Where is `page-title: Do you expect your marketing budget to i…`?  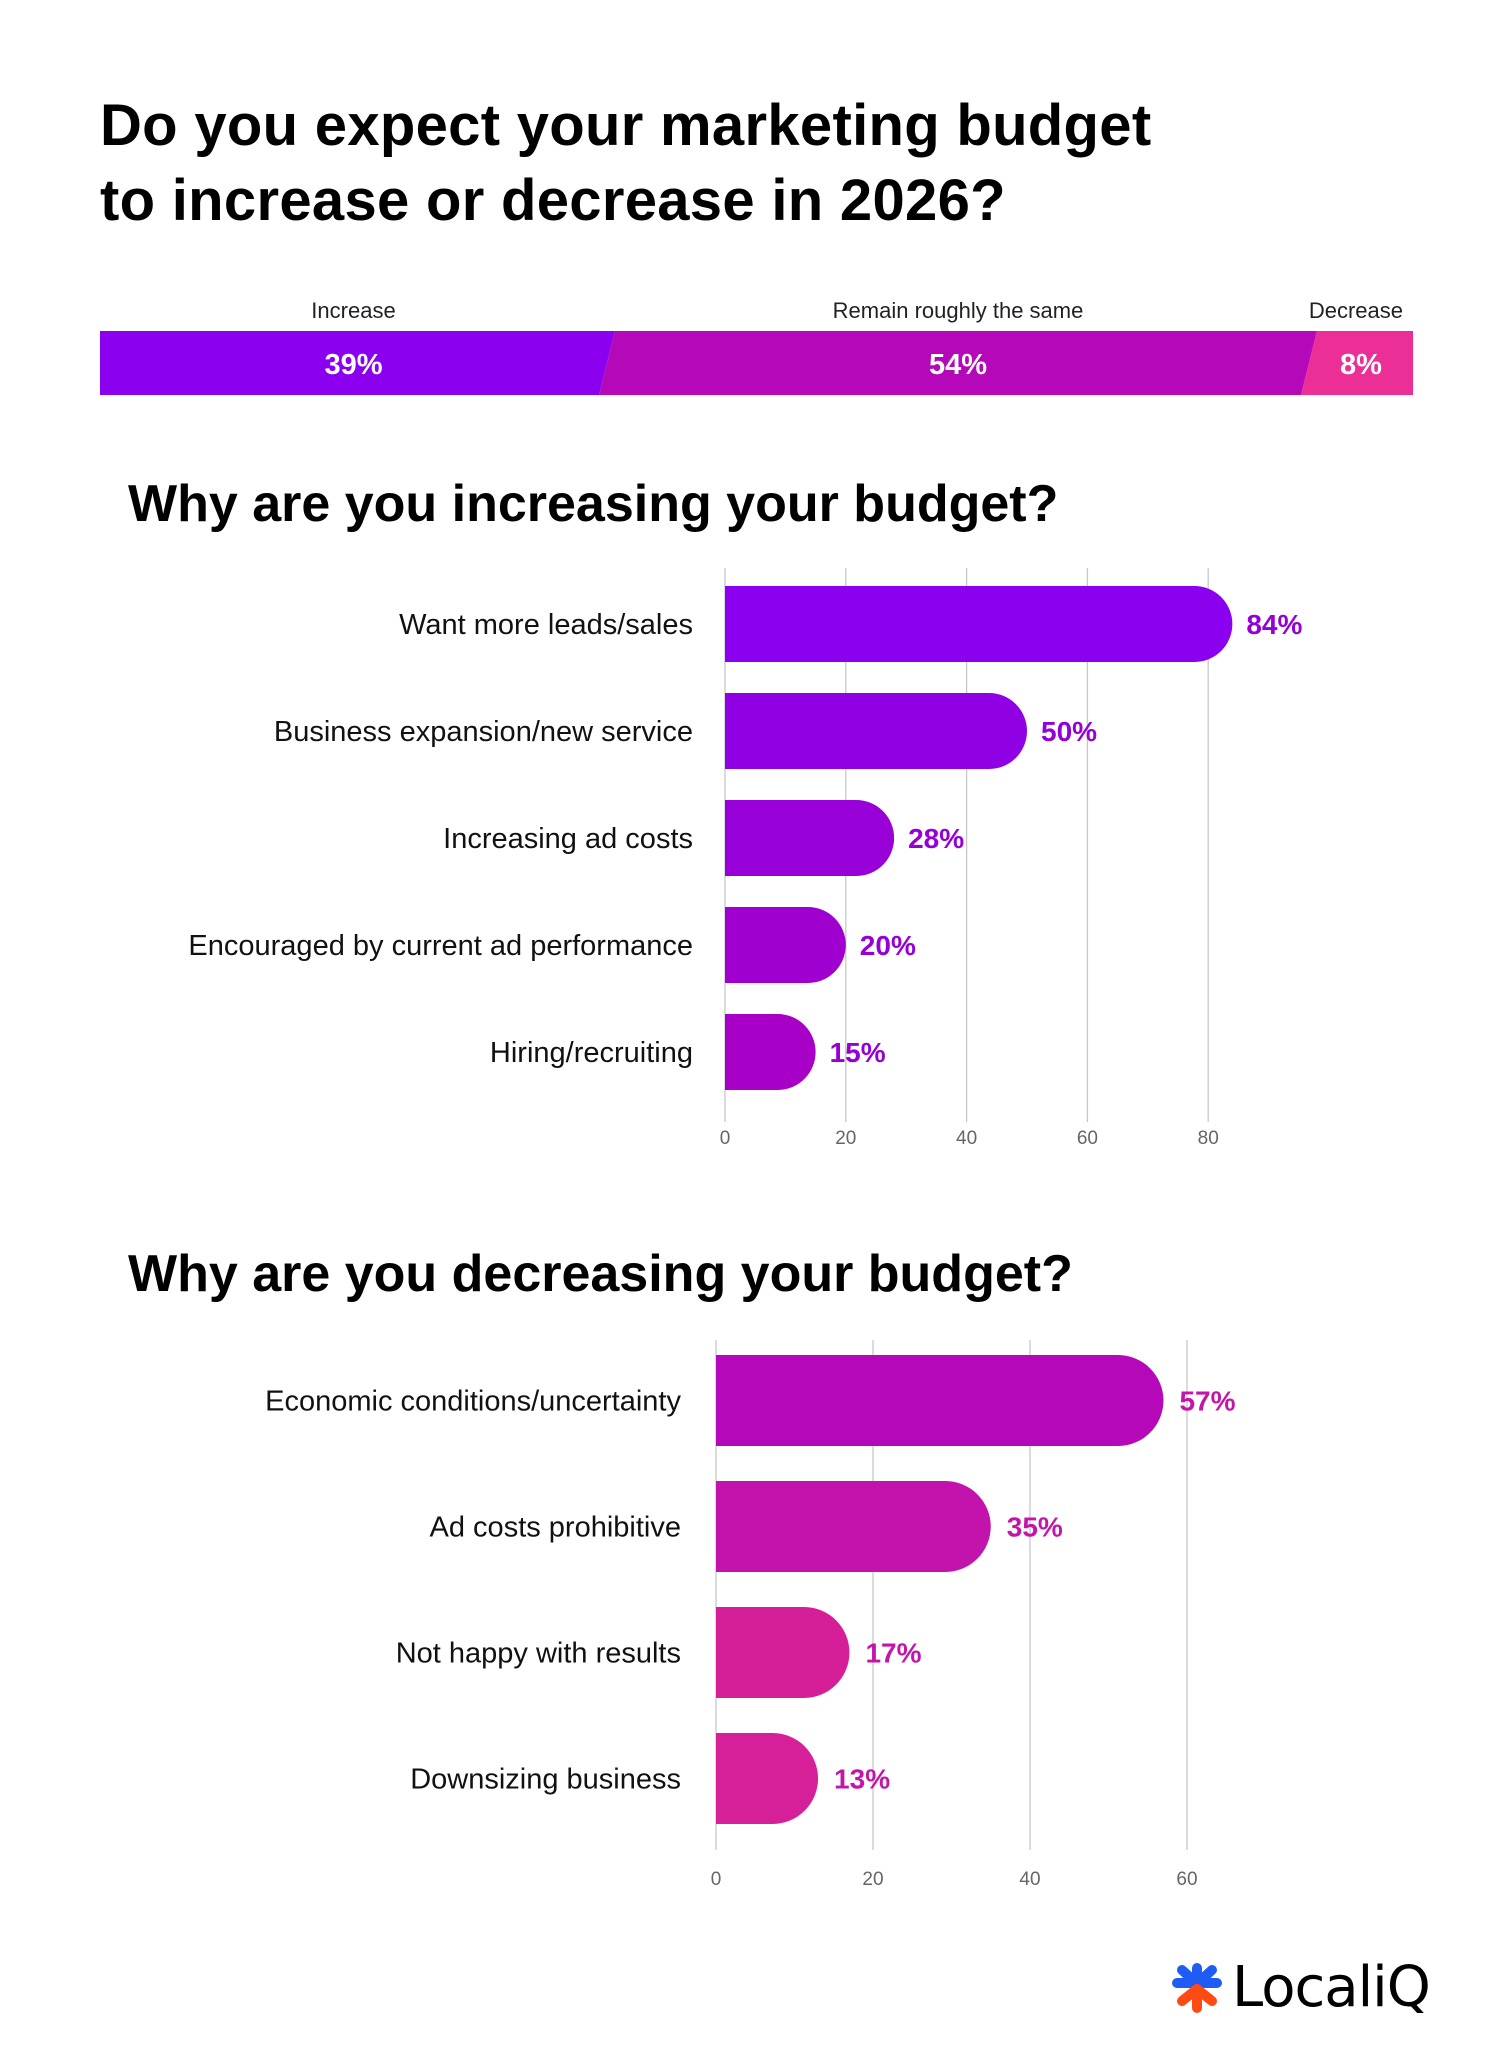
page-title: Do you expect your marketing budget to i… is located at coordinates (625, 163).